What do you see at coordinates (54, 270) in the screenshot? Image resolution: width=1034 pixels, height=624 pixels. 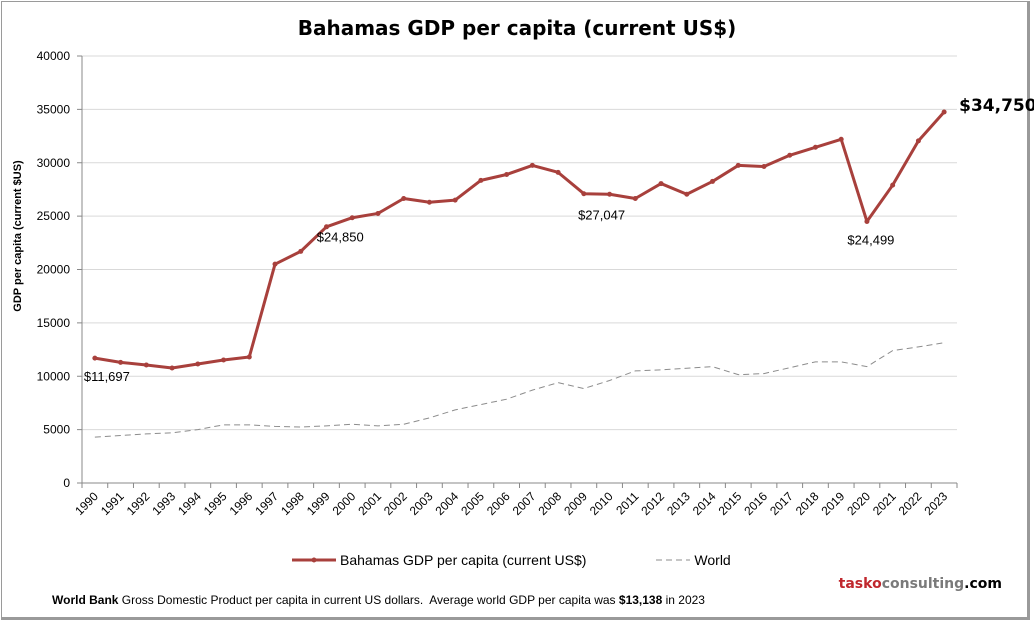 I see `y-tick-label: 20000` at bounding box center [54, 270].